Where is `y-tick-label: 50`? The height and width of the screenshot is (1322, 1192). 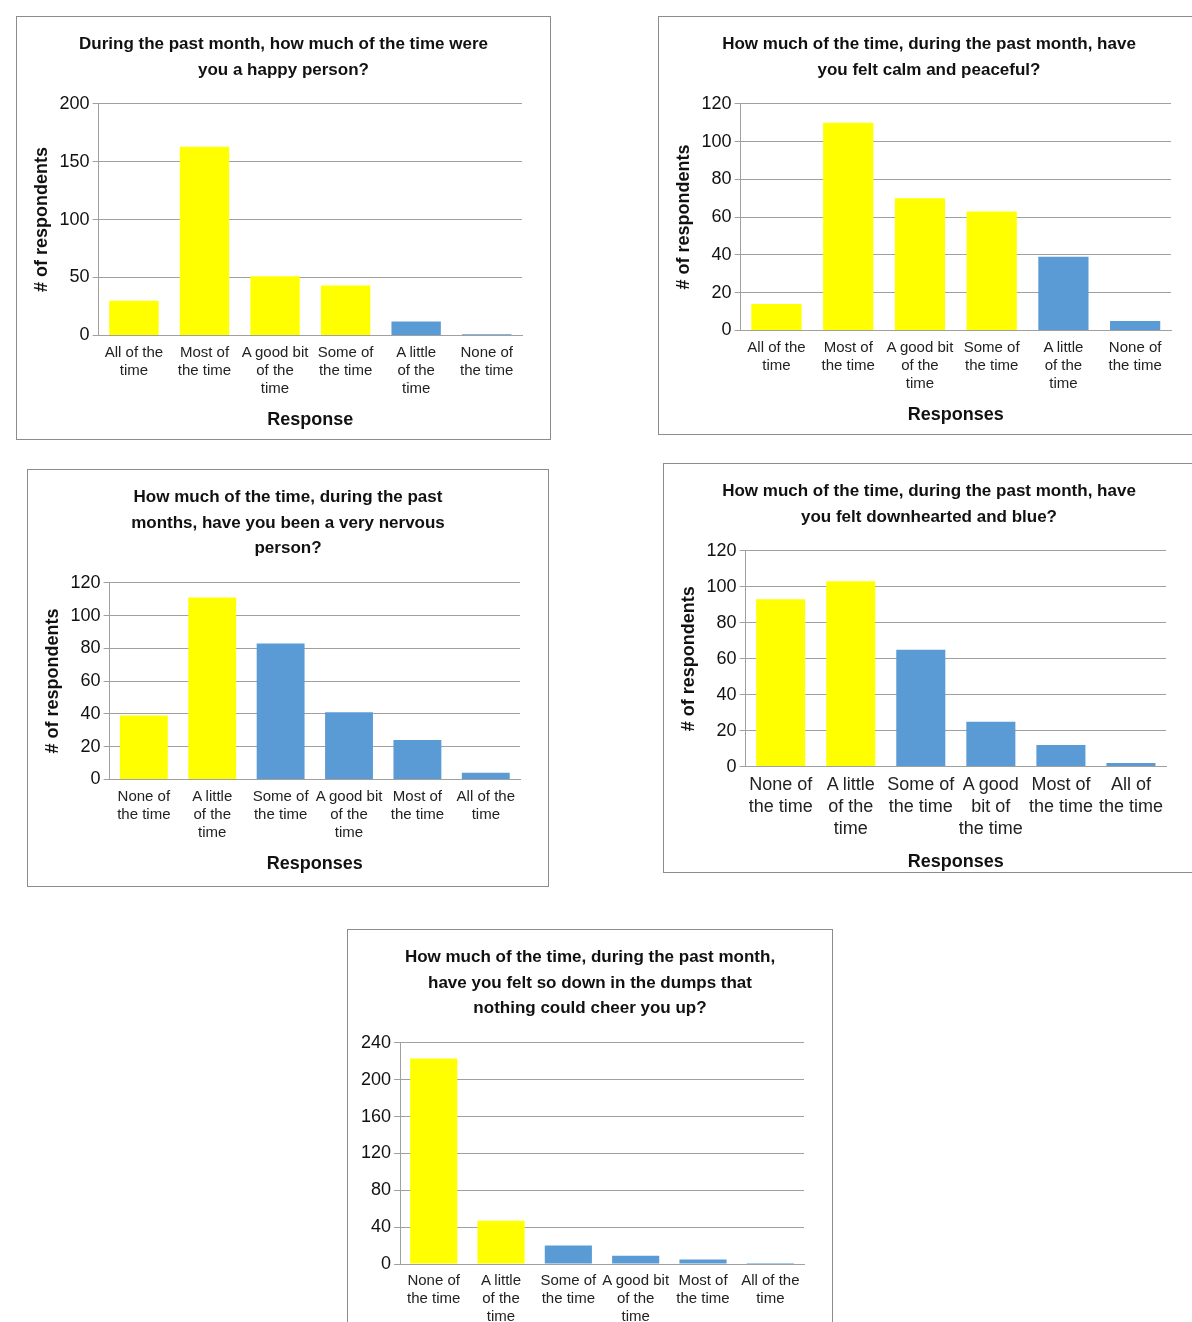 y-tick-label: 50 is located at coordinates (79, 276).